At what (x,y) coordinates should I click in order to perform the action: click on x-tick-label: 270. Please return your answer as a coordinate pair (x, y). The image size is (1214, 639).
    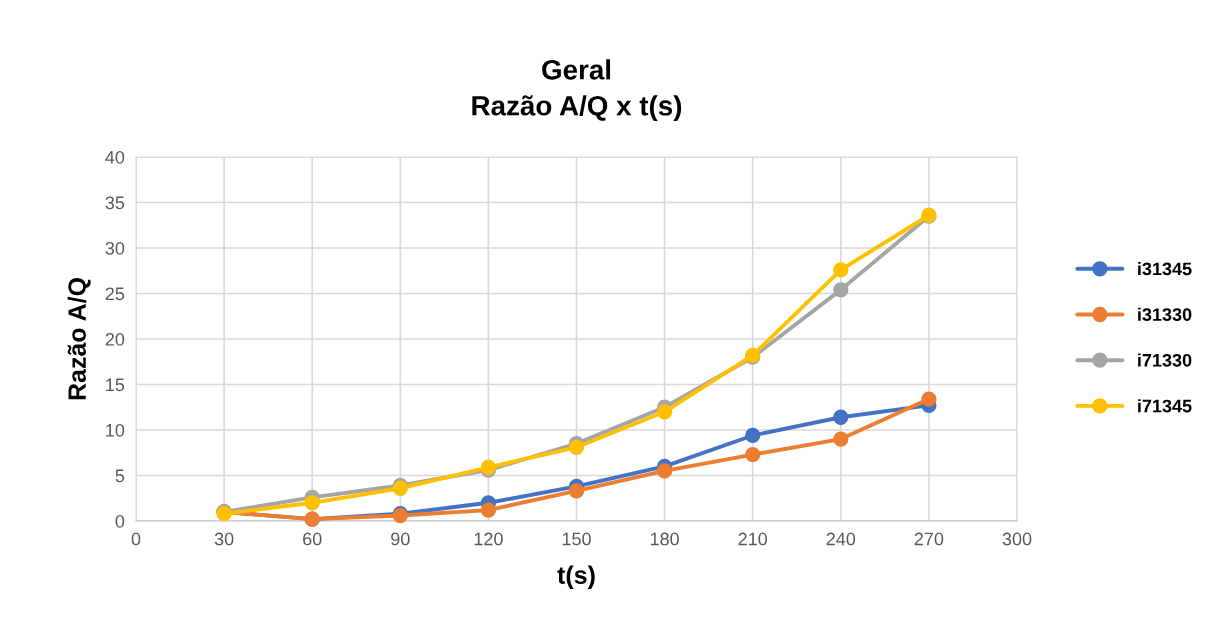
    Looking at the image, I should click on (929, 539).